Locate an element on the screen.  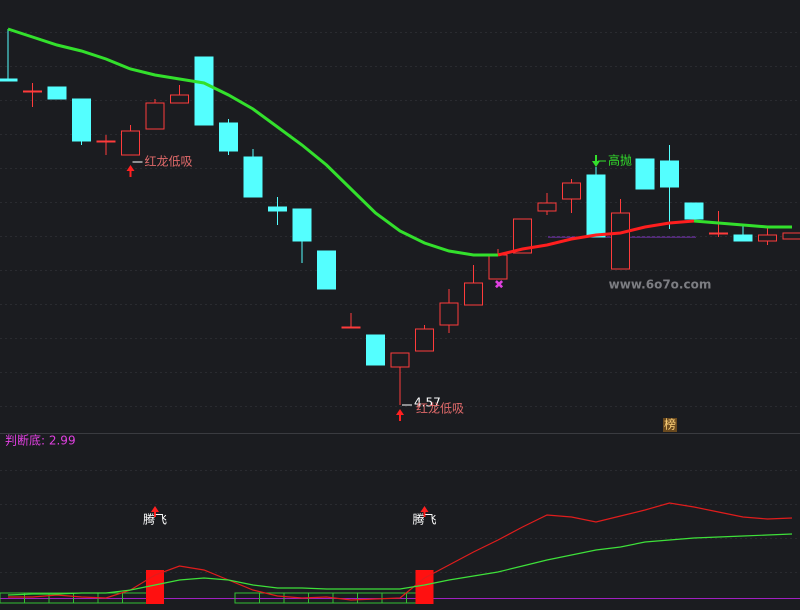
badge-box is located at coordinates (670, 425).